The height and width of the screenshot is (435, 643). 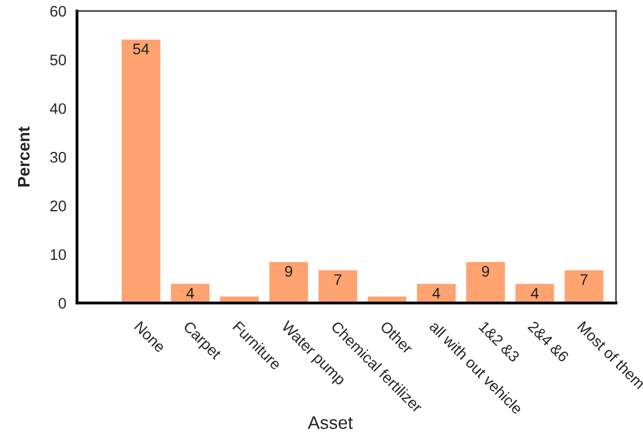 What do you see at coordinates (58, 206) in the screenshot?
I see `y-tick-label: 20` at bounding box center [58, 206].